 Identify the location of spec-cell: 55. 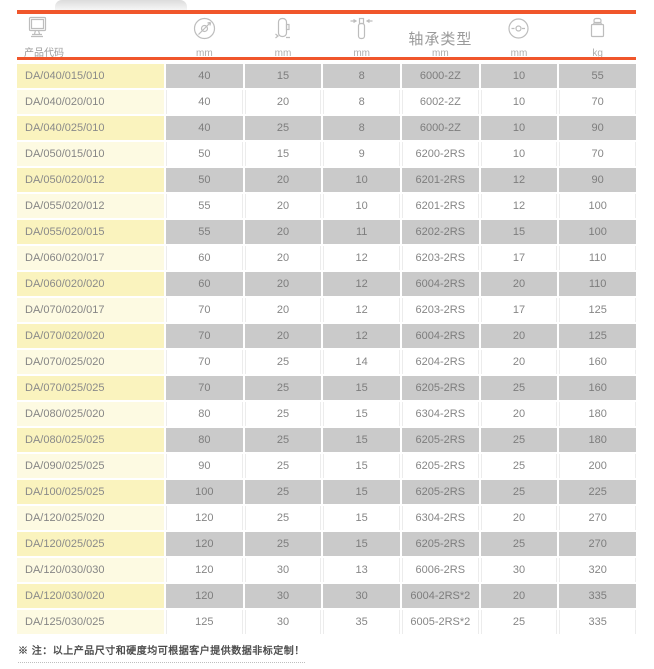
(204, 232).